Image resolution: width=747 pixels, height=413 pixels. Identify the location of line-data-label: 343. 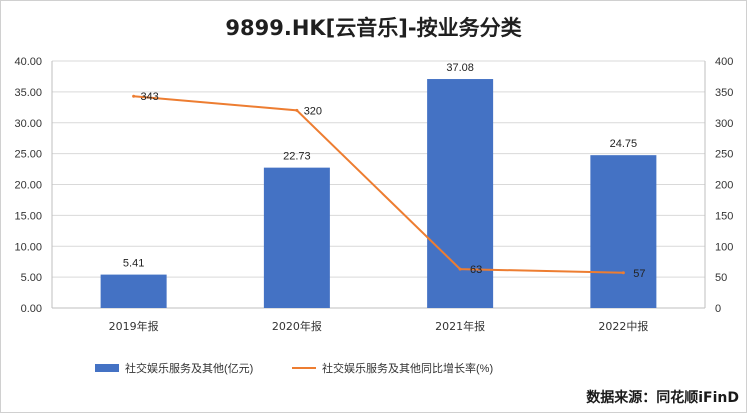
(149, 97).